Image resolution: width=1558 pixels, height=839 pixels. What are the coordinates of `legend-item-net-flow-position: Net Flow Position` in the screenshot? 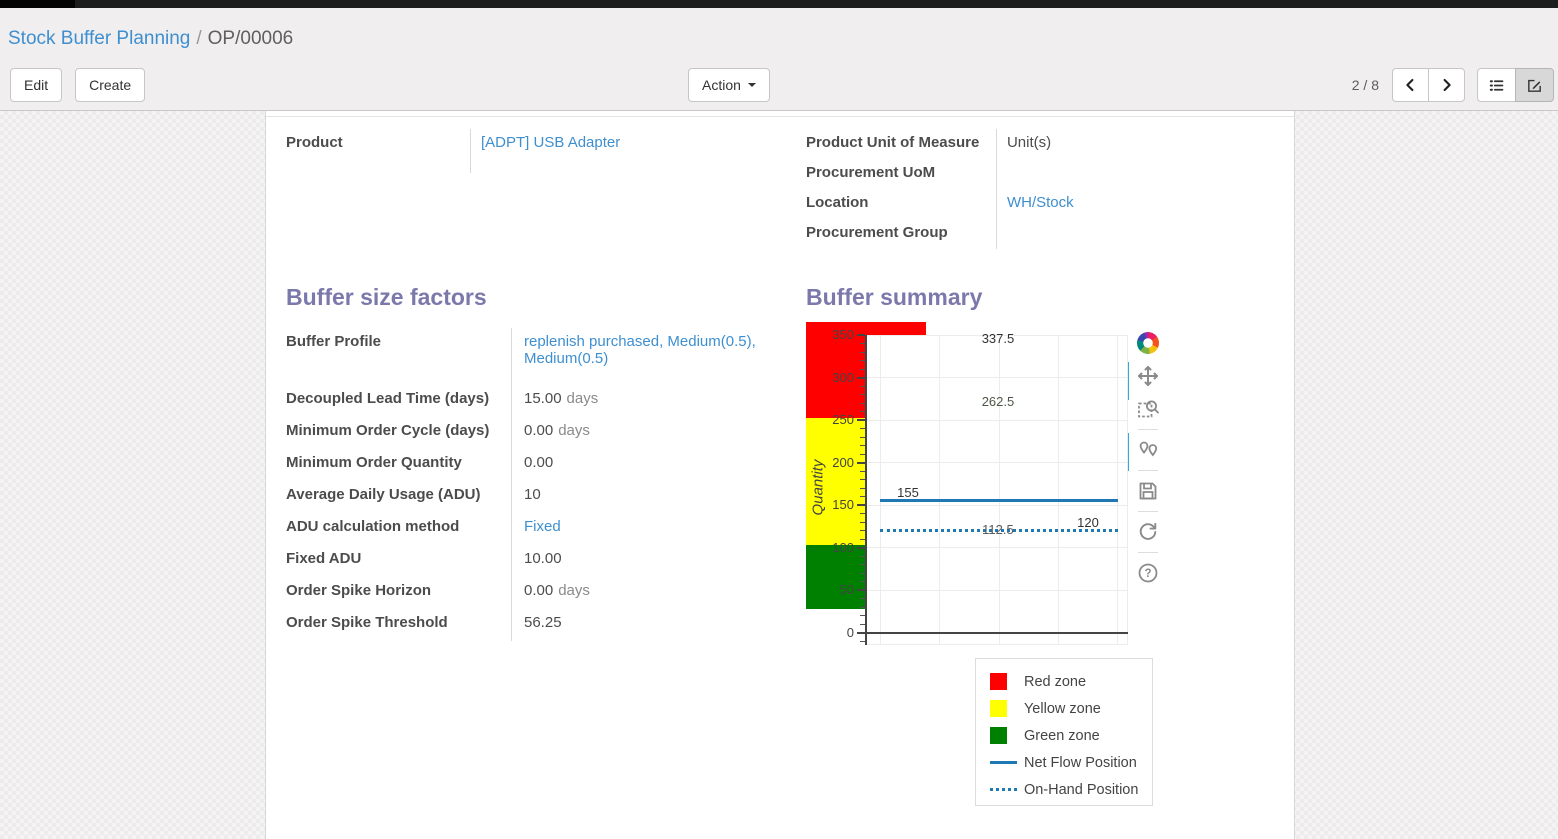 It's located at (1064, 762).